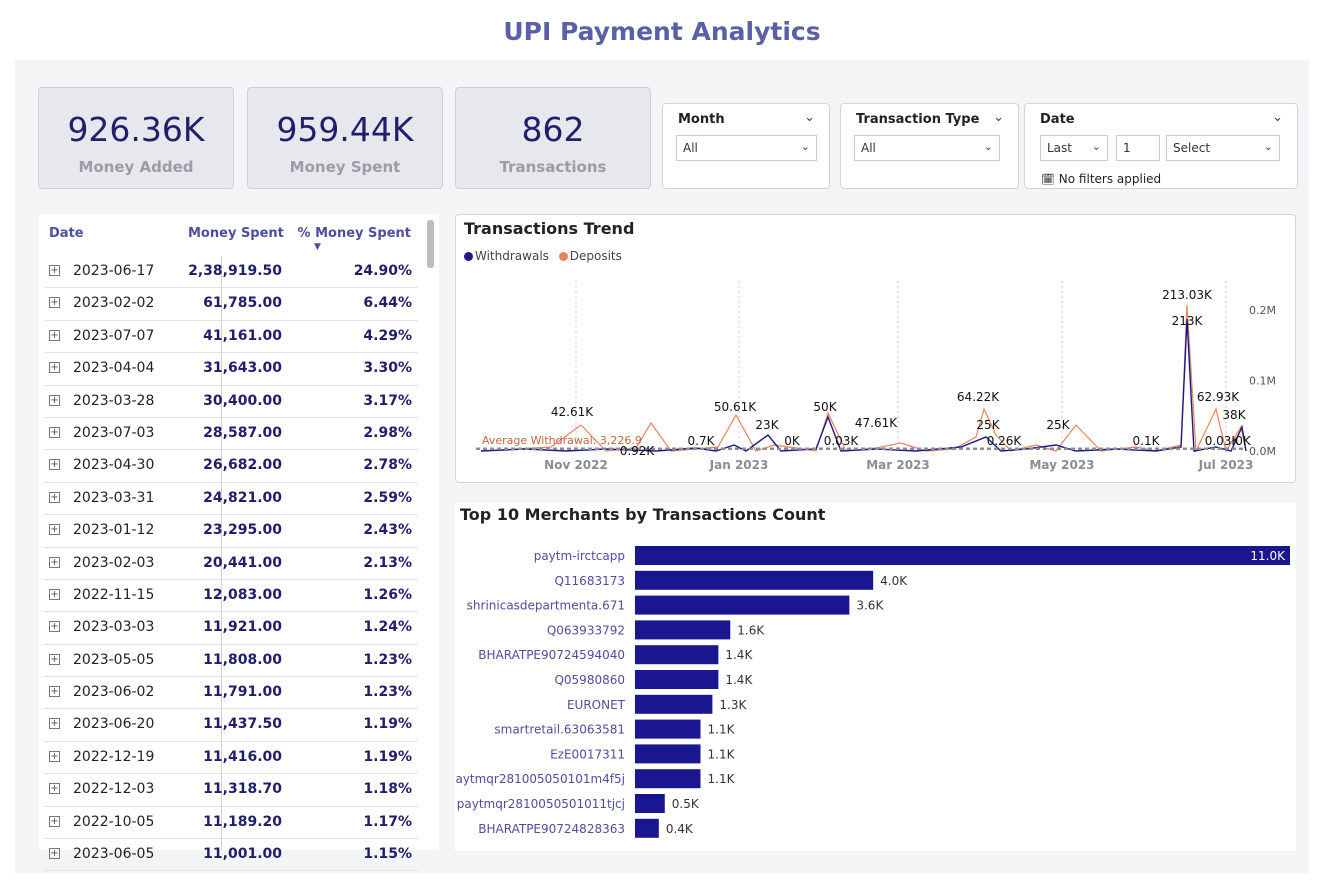  What do you see at coordinates (231, 628) in the screenshot?
I see `table-row: +2023-03-03 11,921.00 1.24%` at bounding box center [231, 628].